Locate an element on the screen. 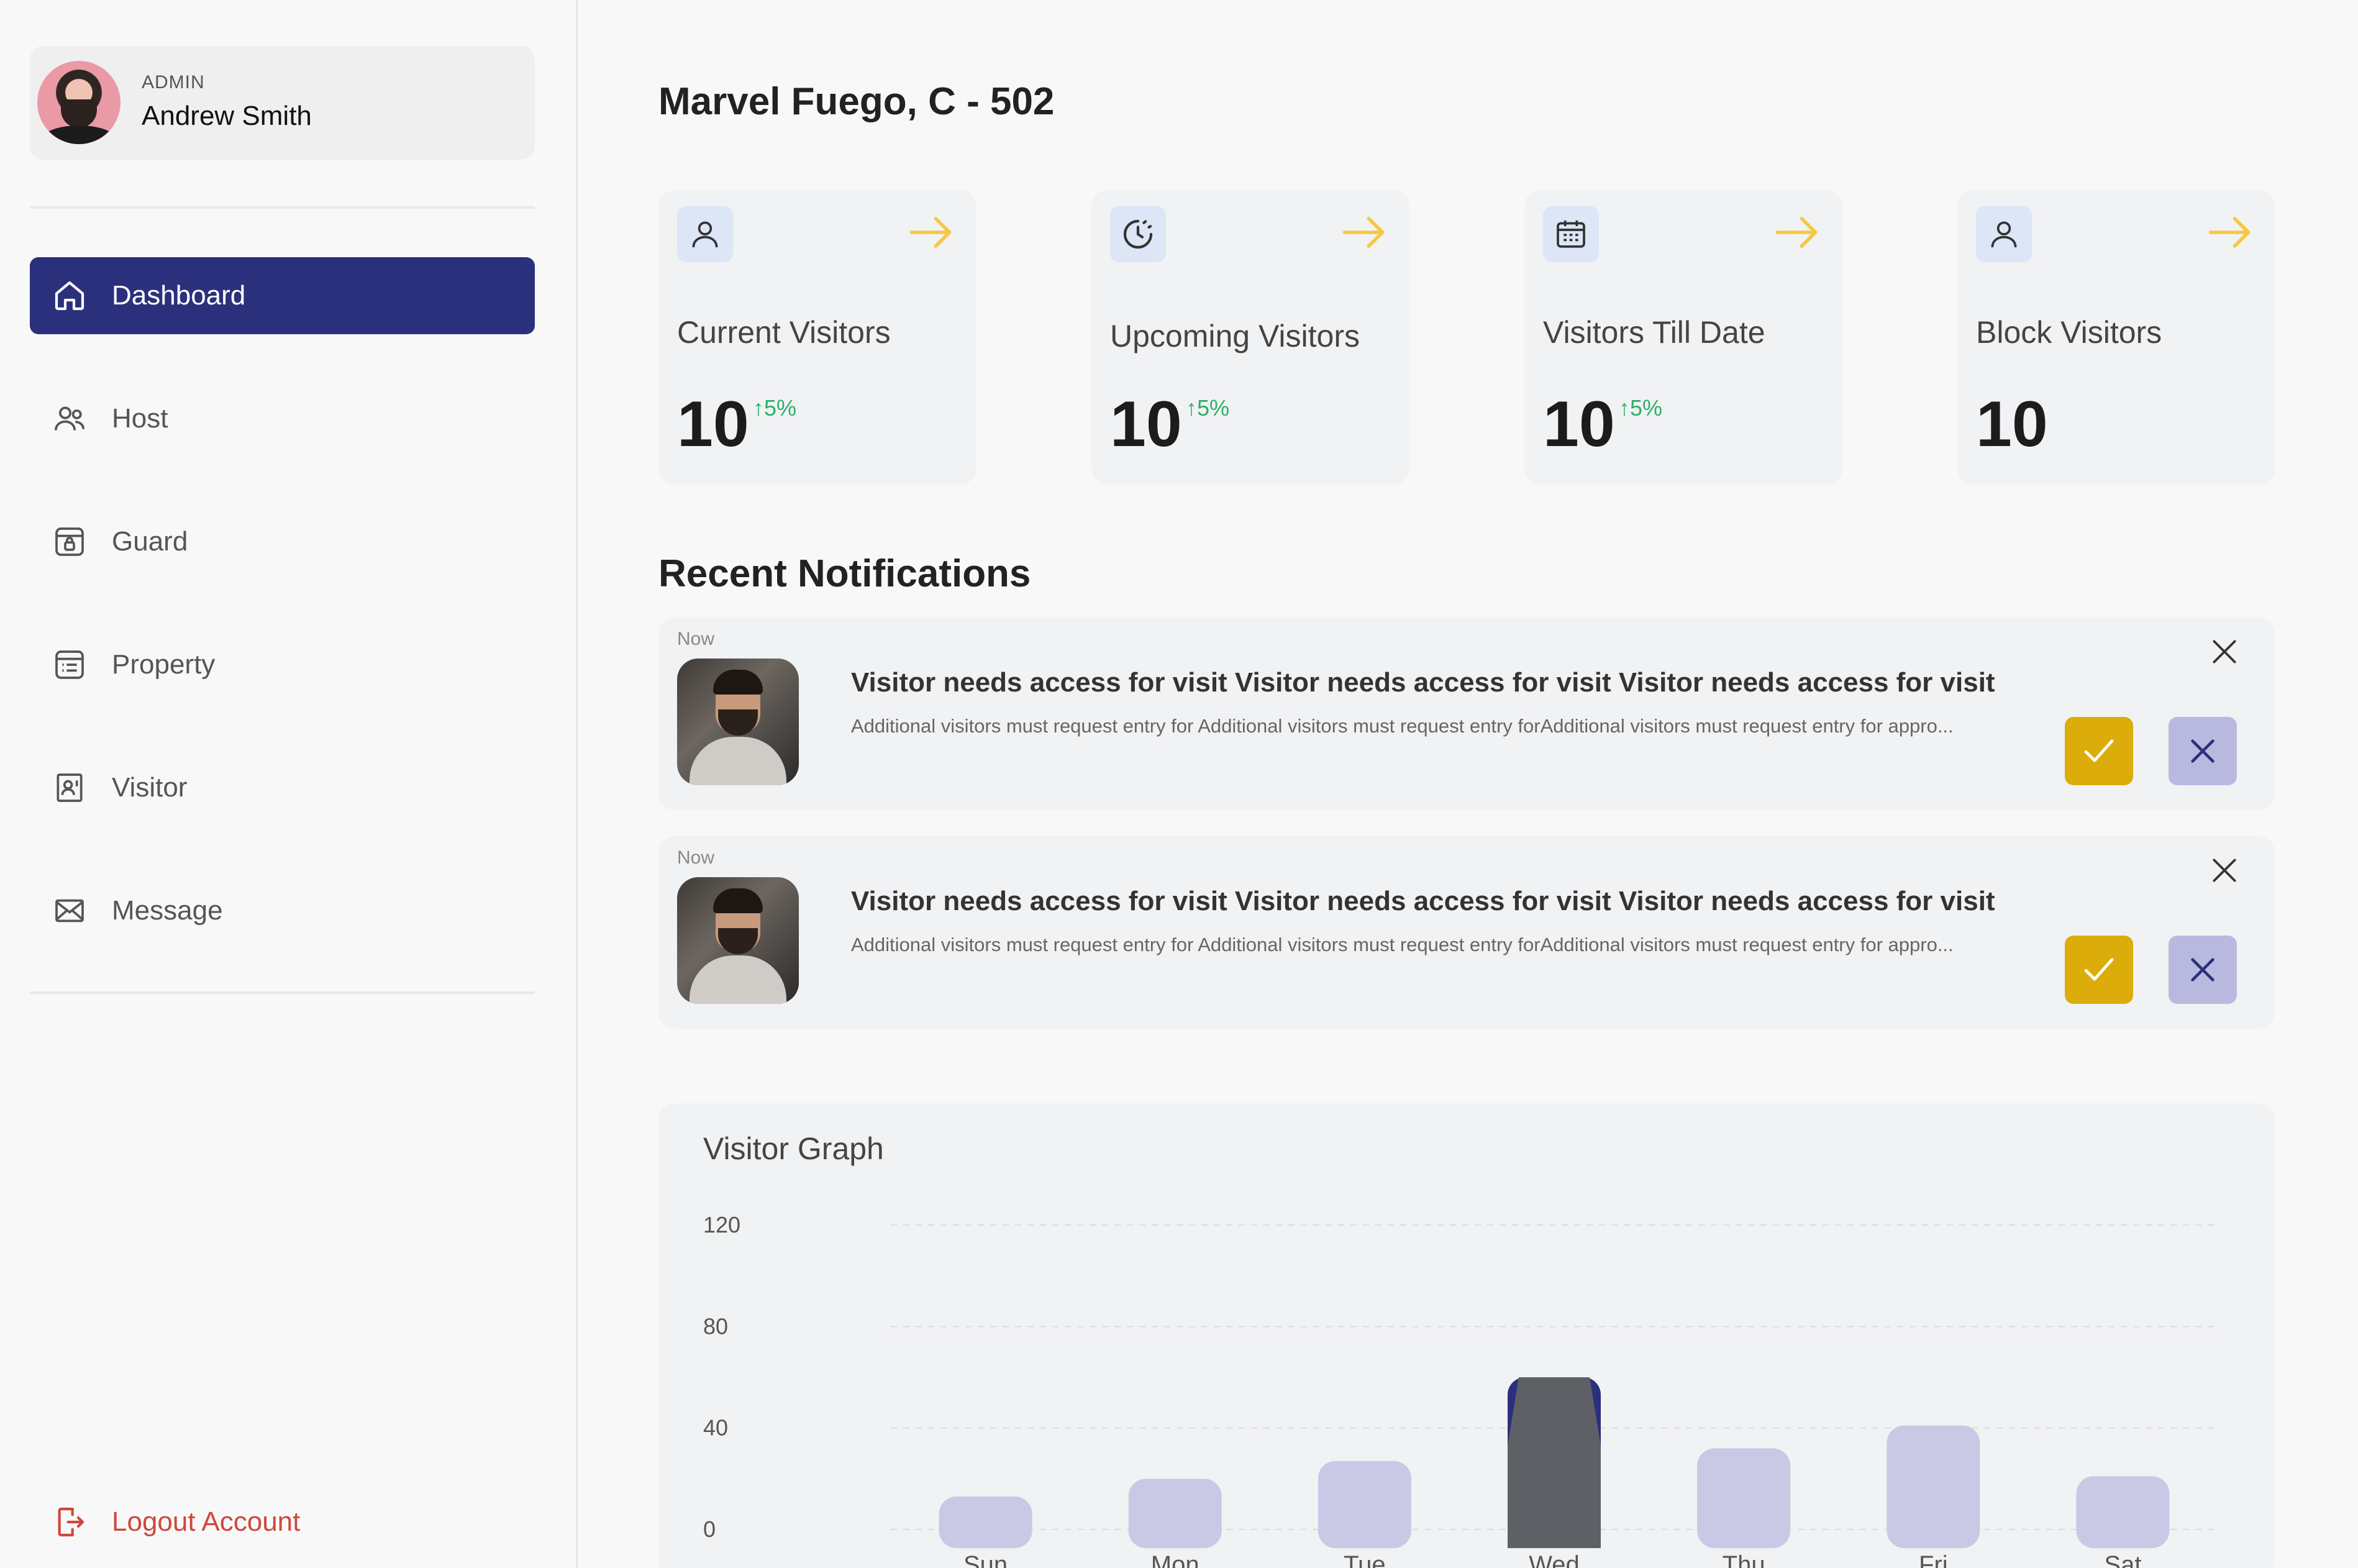 The height and width of the screenshot is (1568, 2358). property-icon is located at coordinates (69, 664).